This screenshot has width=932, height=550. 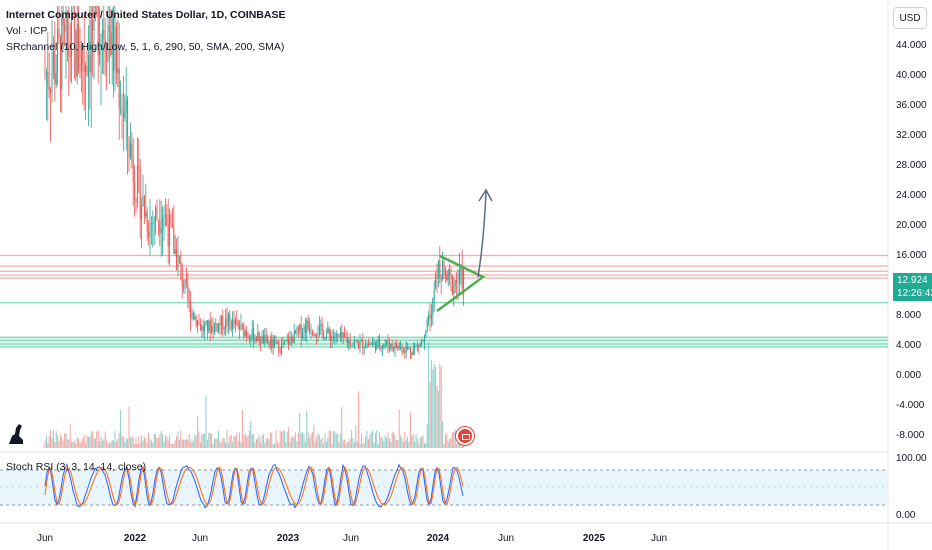 I want to click on time-axis: Jun 2022 Jun 2023 Jun 2024 Jun 2025 Jun, so click(x=352, y=538).